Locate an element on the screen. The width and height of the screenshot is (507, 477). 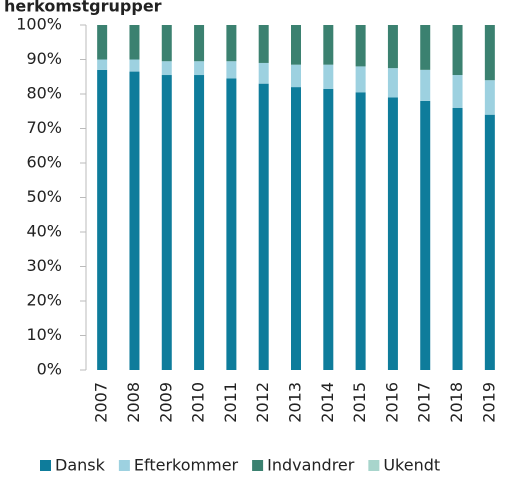
x-tick-label: 2013 is located at coordinates (295, 402).